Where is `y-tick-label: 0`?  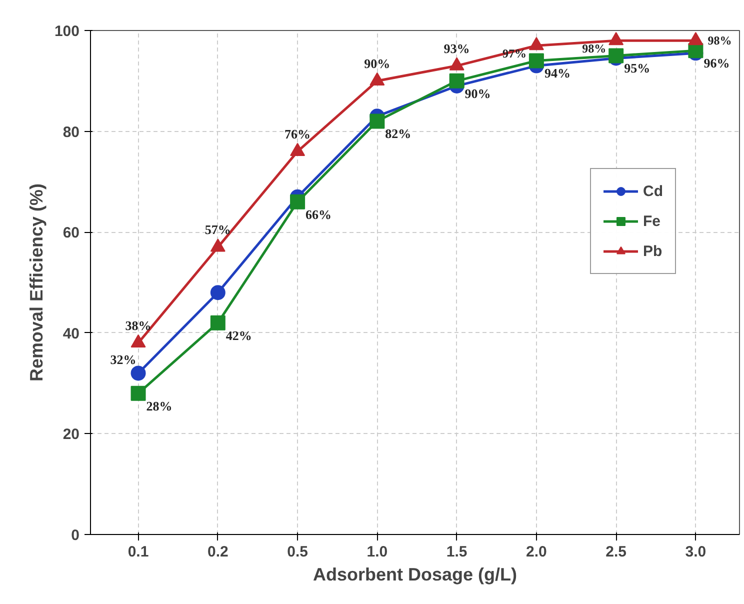
y-tick-label: 0 is located at coordinates (75, 535).